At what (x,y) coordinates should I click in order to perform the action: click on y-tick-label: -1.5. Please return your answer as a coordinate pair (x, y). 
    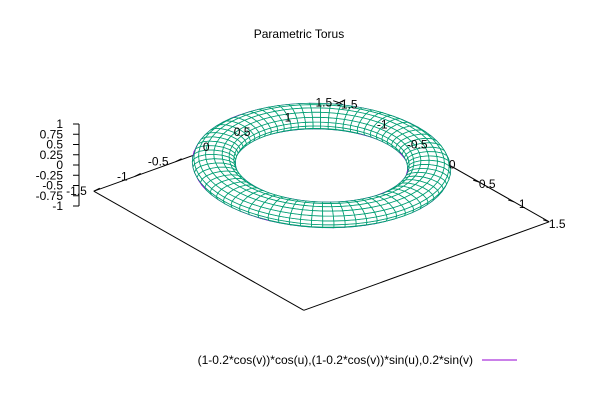
    Looking at the image, I should click on (347, 105).